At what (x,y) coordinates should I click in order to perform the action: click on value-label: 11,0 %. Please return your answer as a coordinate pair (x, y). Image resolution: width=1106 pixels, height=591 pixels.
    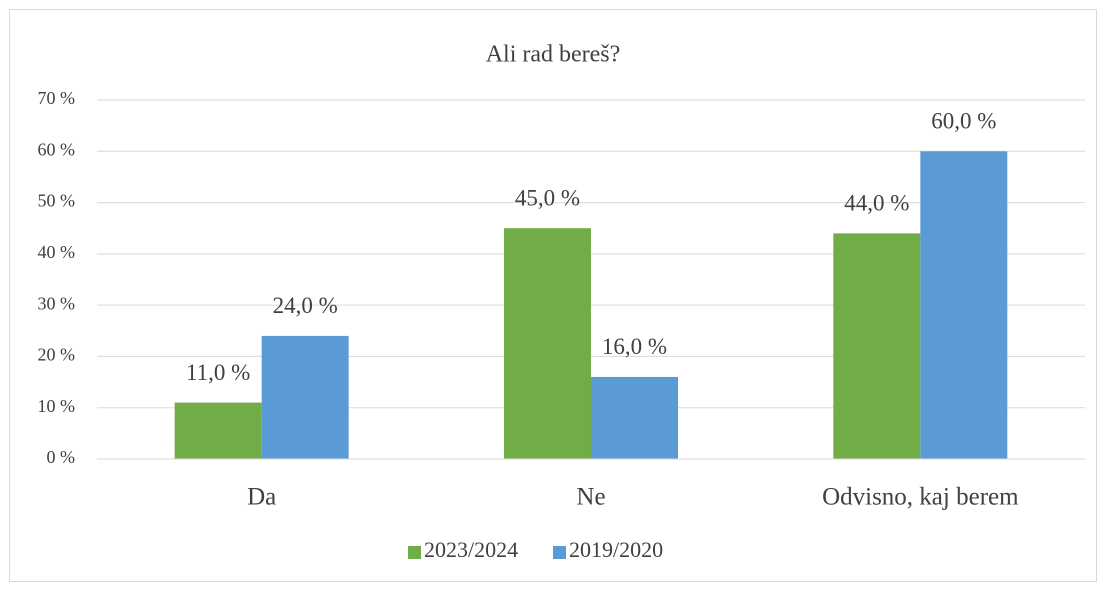
    Looking at the image, I should click on (218, 372).